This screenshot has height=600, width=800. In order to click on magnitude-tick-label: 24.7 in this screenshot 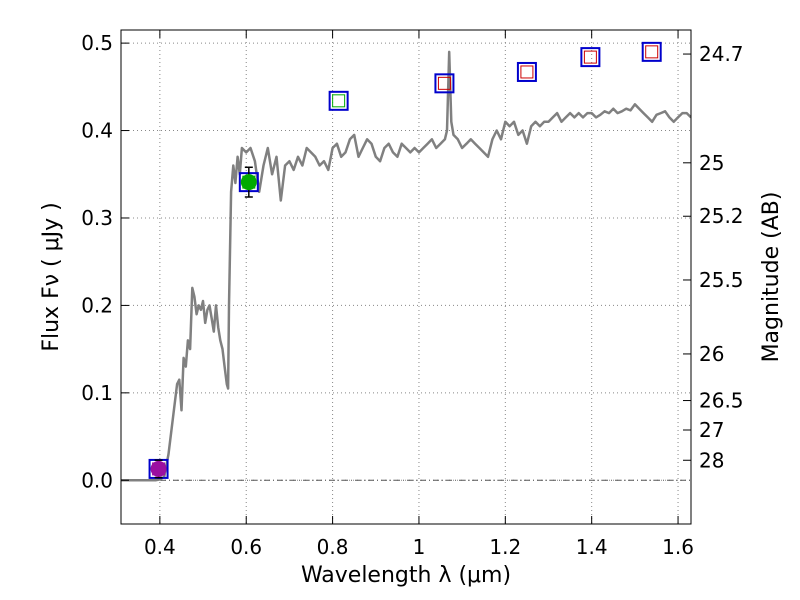, I will do `click(721, 54)`.